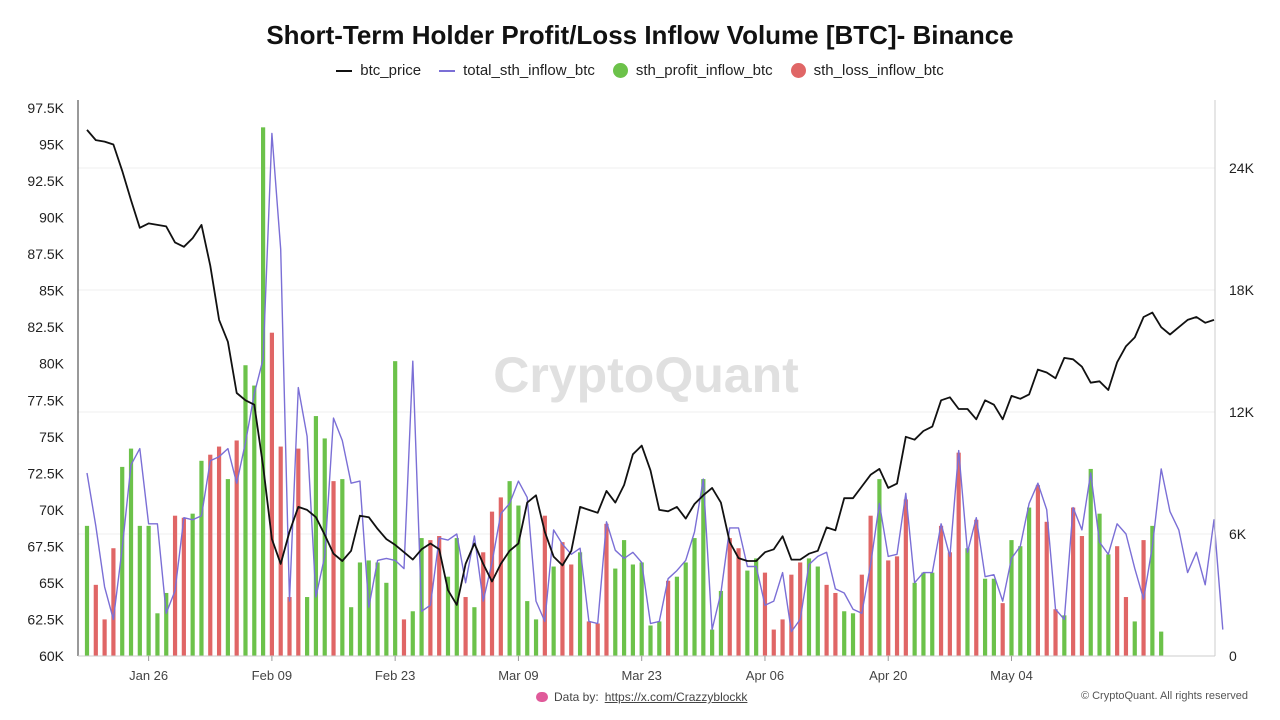 This screenshot has width=1280, height=720. I want to click on y-left-tick-label: 67.5K, so click(45, 546).